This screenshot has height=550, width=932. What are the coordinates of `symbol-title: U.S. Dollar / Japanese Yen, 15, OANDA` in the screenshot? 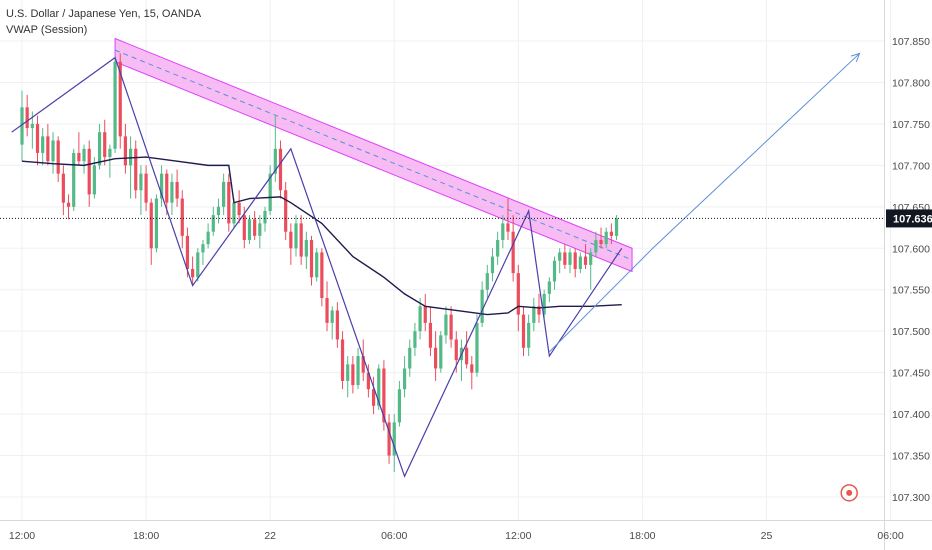 It's located at (104, 14).